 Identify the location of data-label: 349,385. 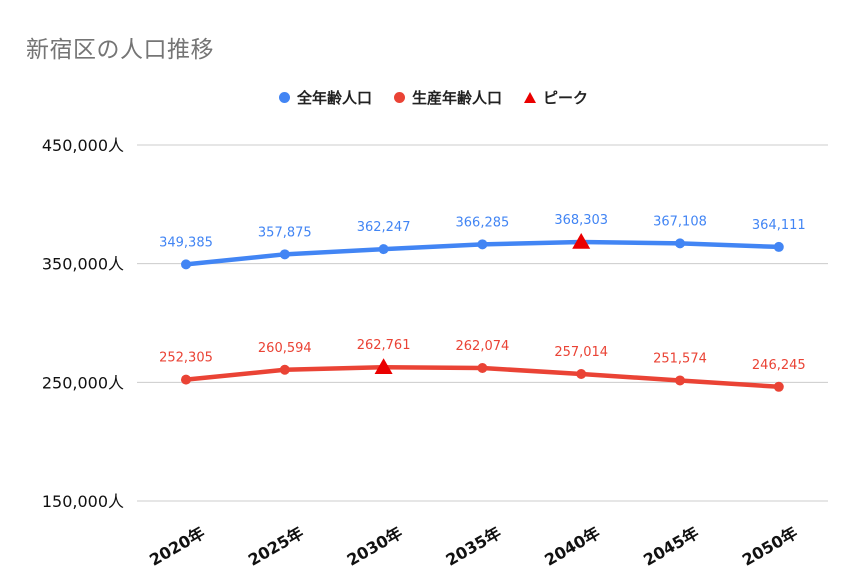
(186, 242).